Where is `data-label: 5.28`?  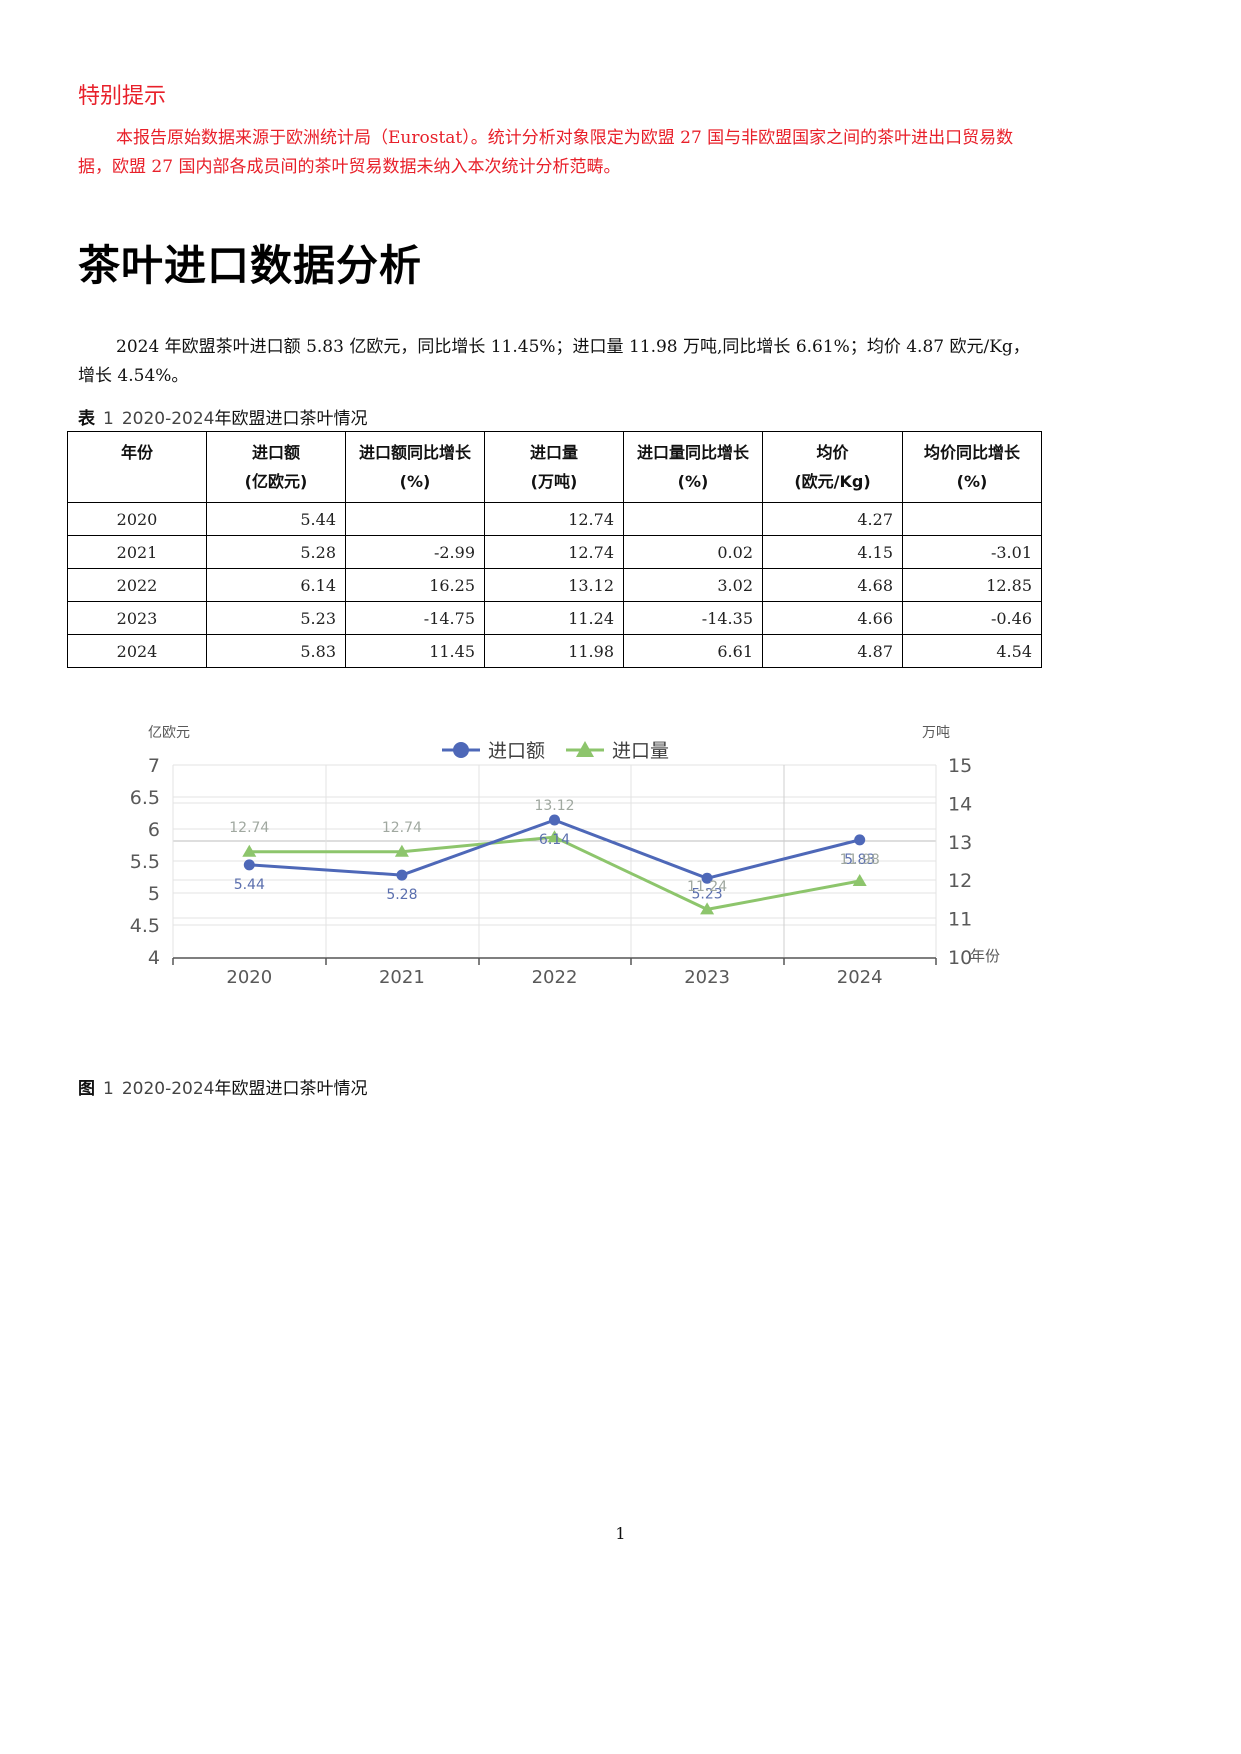
data-label: 5.28 is located at coordinates (401, 895).